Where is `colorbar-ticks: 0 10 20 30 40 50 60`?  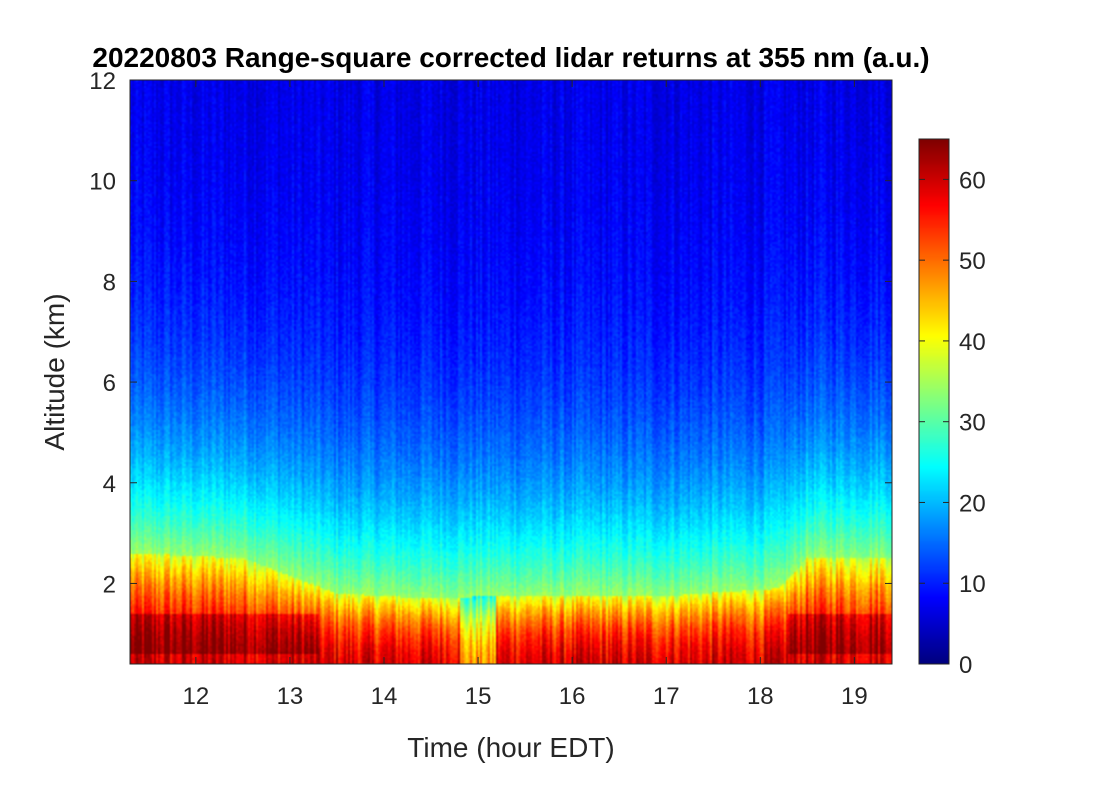
colorbar-ticks: 0 10 20 30 40 50 60 is located at coordinates (952, 423).